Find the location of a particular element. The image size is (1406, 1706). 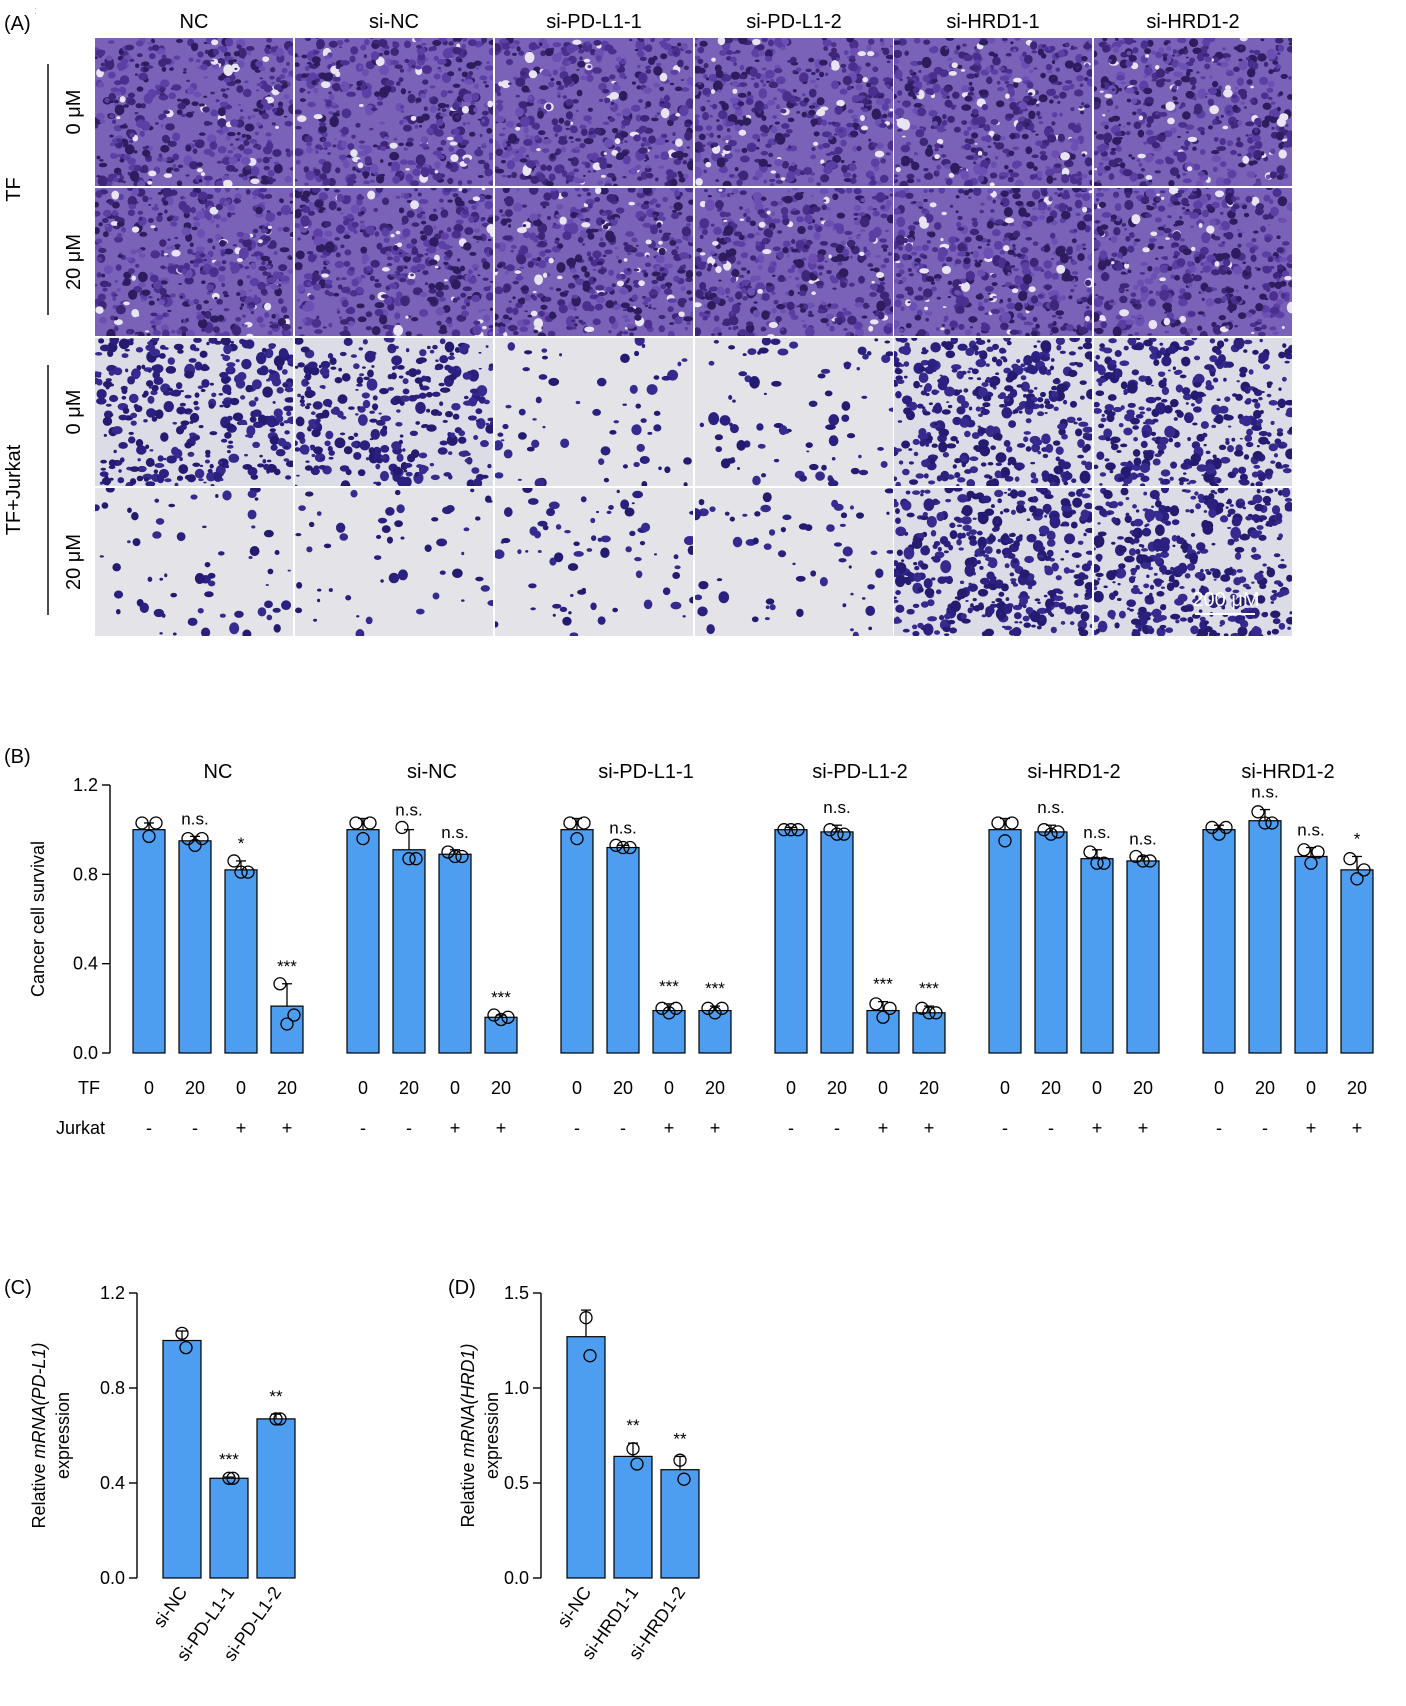

micrograph is located at coordinates (993, 262).